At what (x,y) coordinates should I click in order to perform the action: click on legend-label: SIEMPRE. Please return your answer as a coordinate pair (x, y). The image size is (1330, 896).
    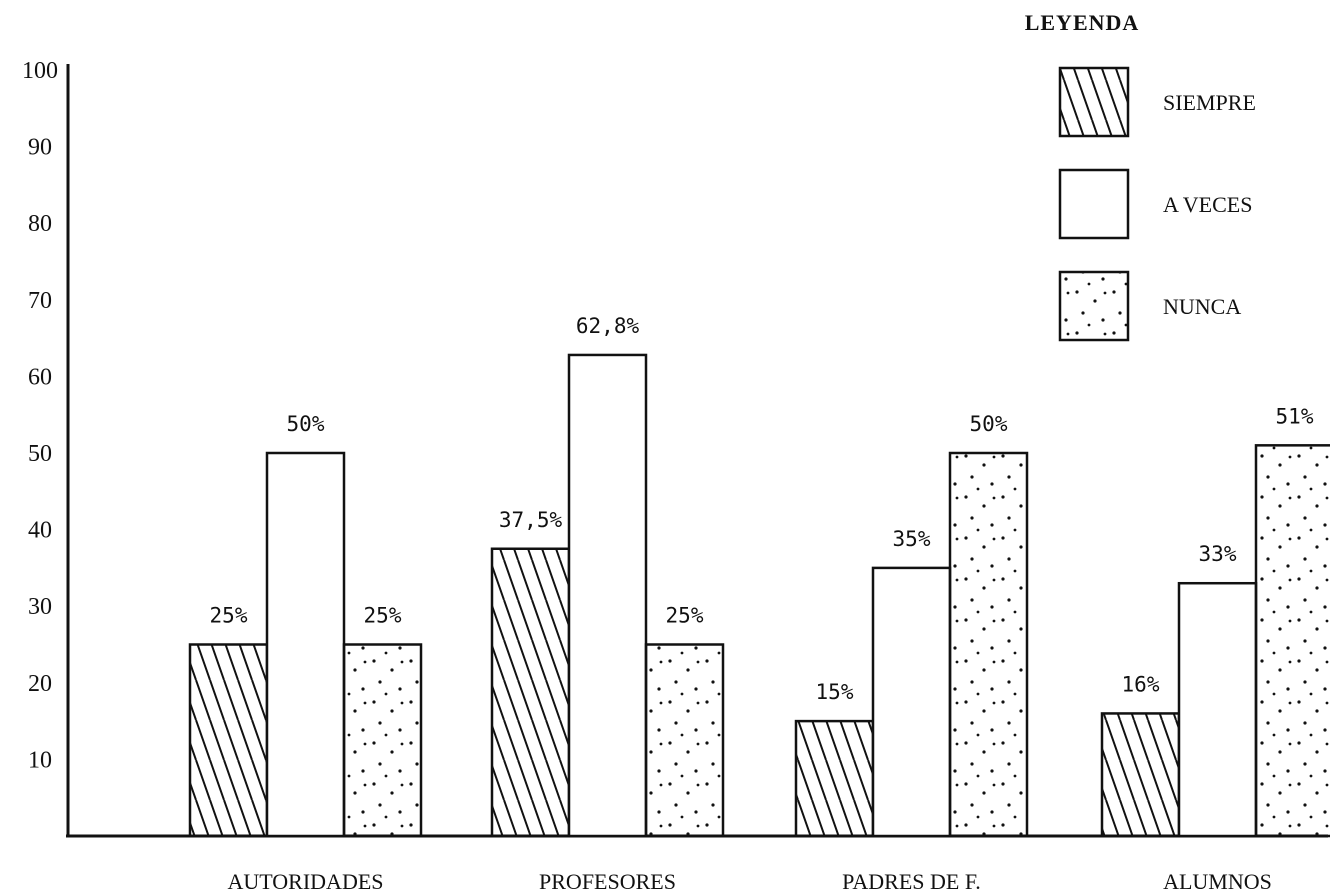
    Looking at the image, I should click on (1209, 102).